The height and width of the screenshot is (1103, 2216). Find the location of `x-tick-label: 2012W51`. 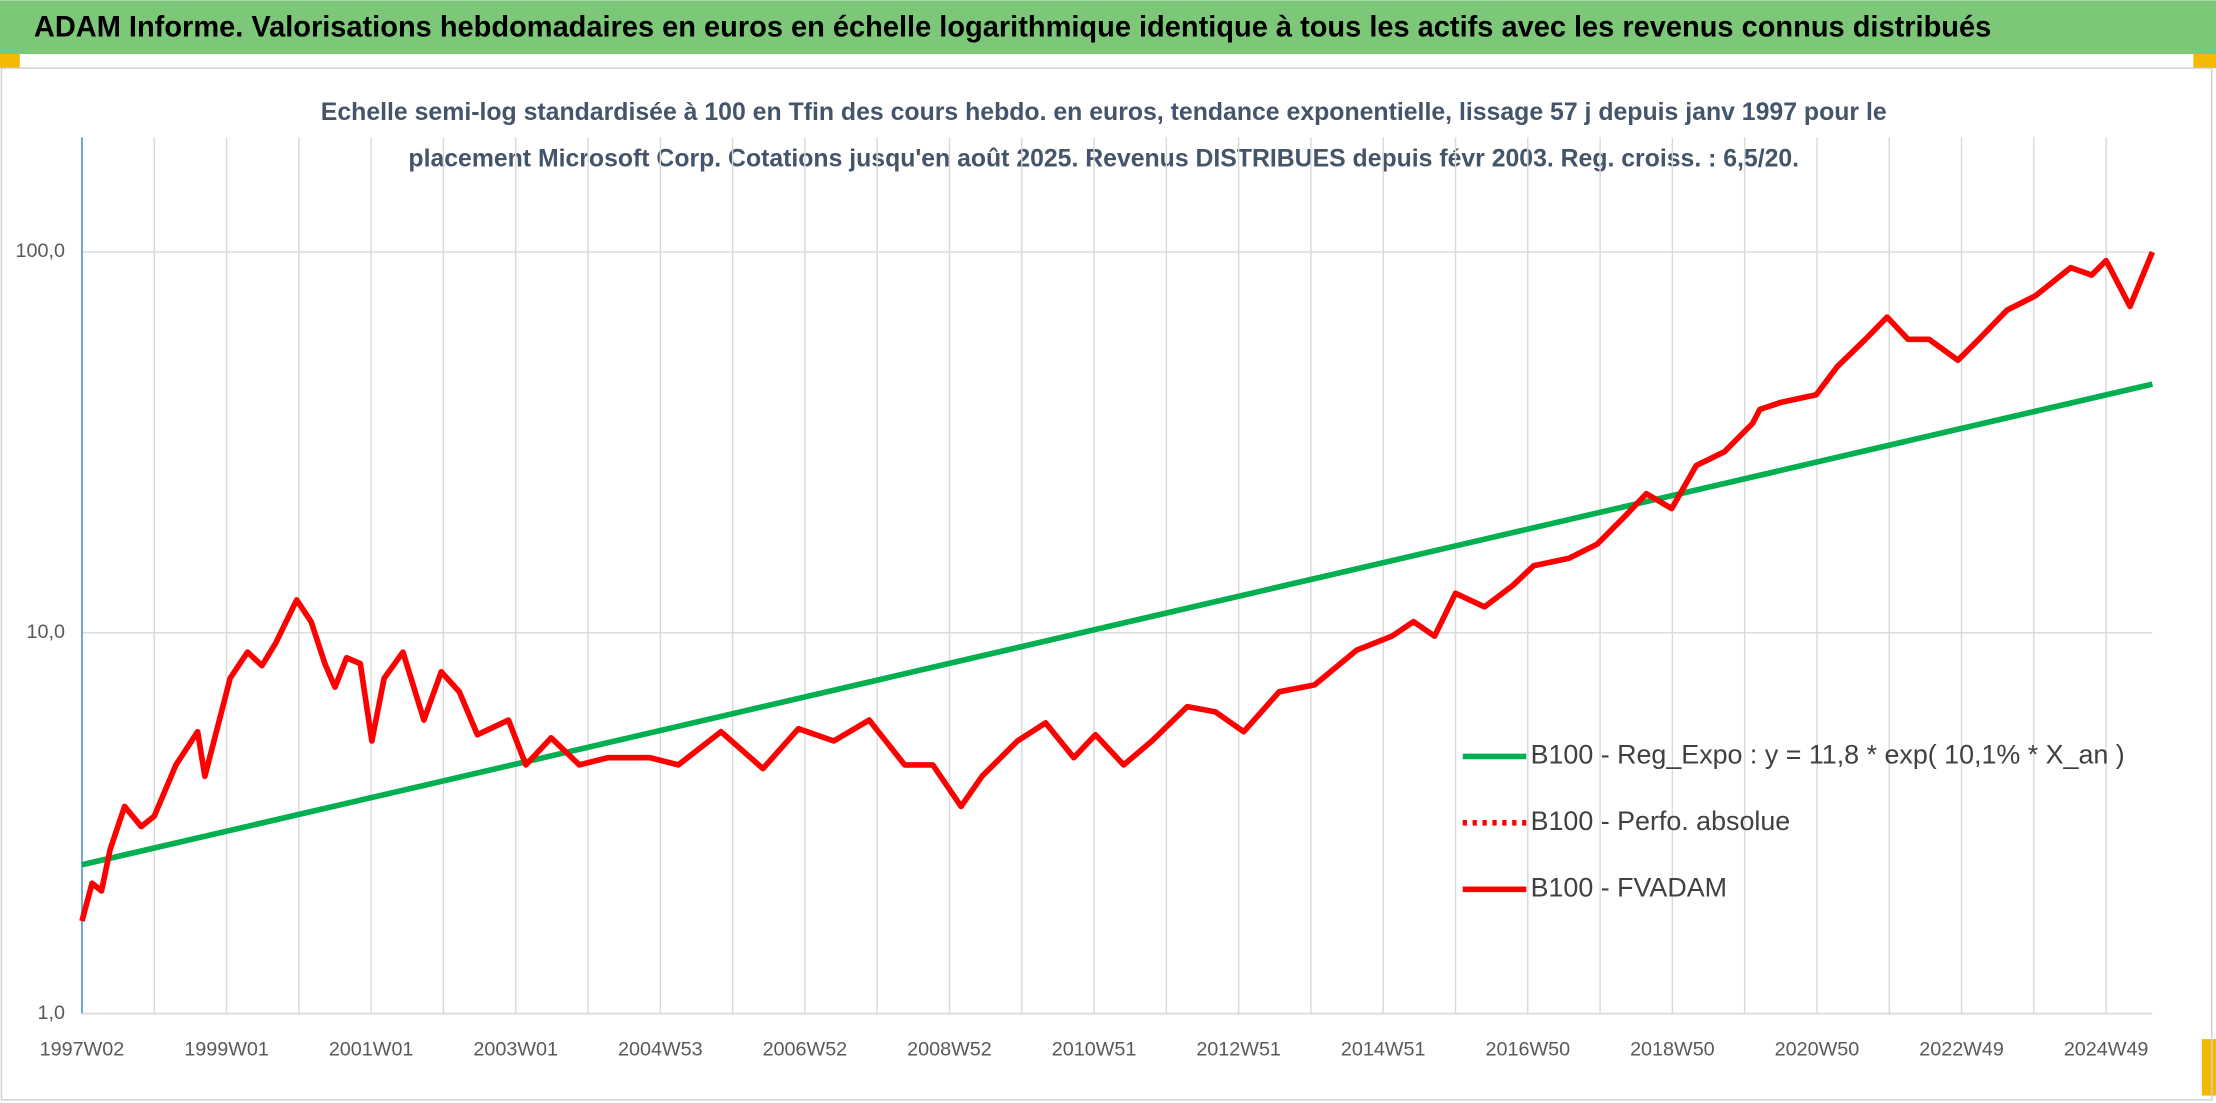

x-tick-label: 2012W51 is located at coordinates (1238, 1050).